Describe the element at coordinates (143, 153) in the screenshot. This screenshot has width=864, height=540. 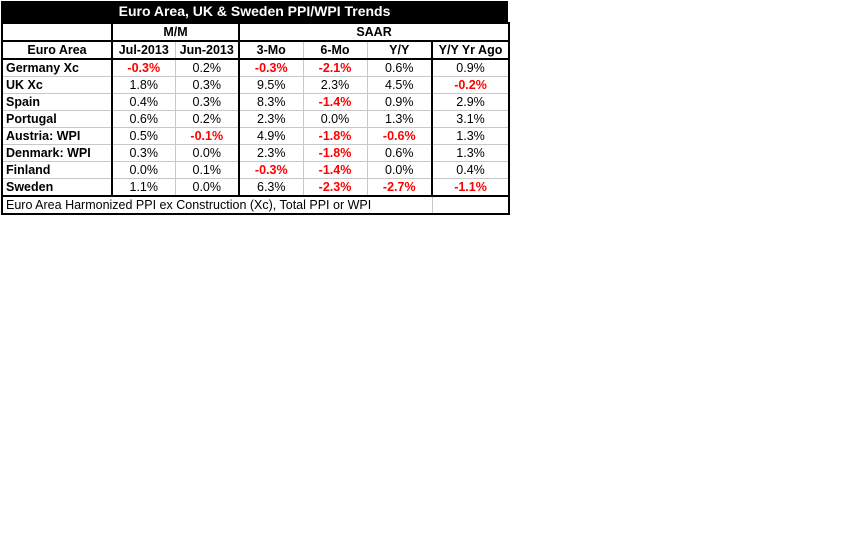
I see `cell-jul-2013: 0.3%` at that location.